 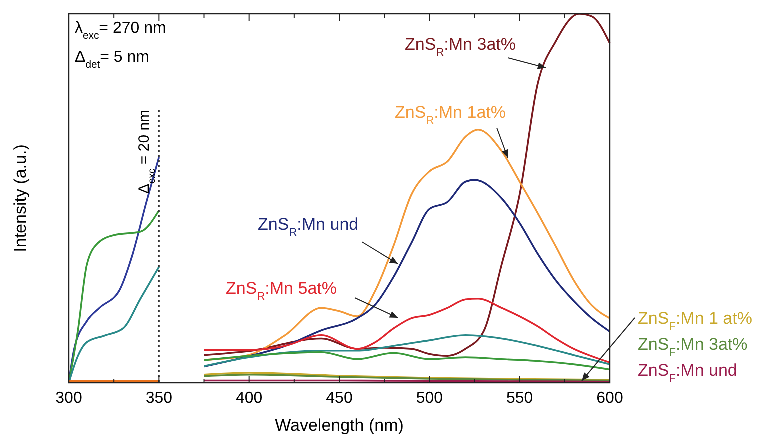 I want to click on text: ZnS$_{F}$:Mn 3at%, so click(x=693, y=347).